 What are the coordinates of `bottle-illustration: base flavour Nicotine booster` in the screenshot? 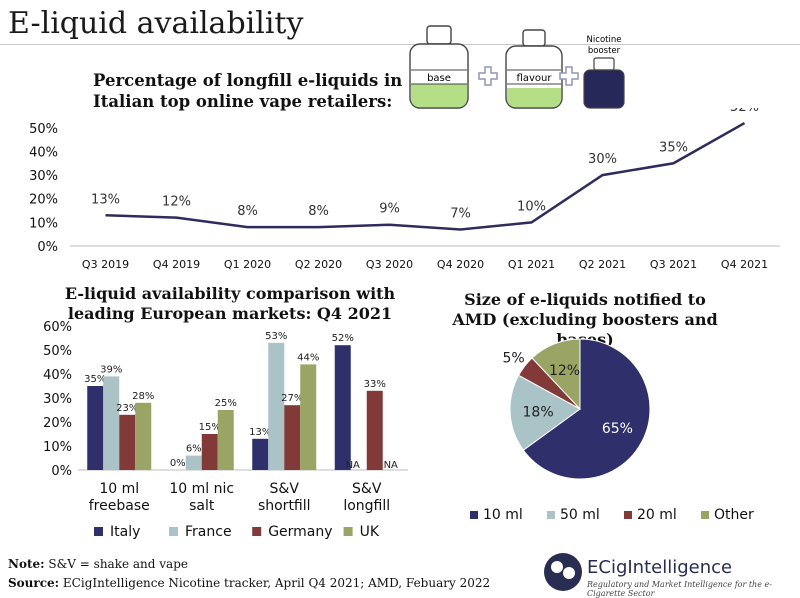 It's located at (517, 67).